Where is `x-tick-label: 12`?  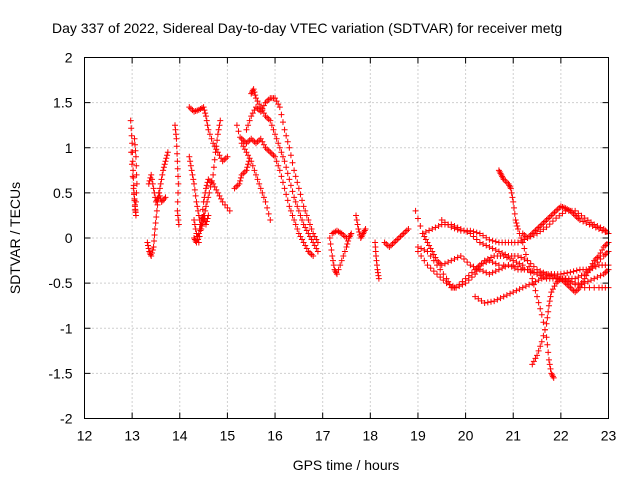
x-tick-label: 12 is located at coordinates (85, 436).